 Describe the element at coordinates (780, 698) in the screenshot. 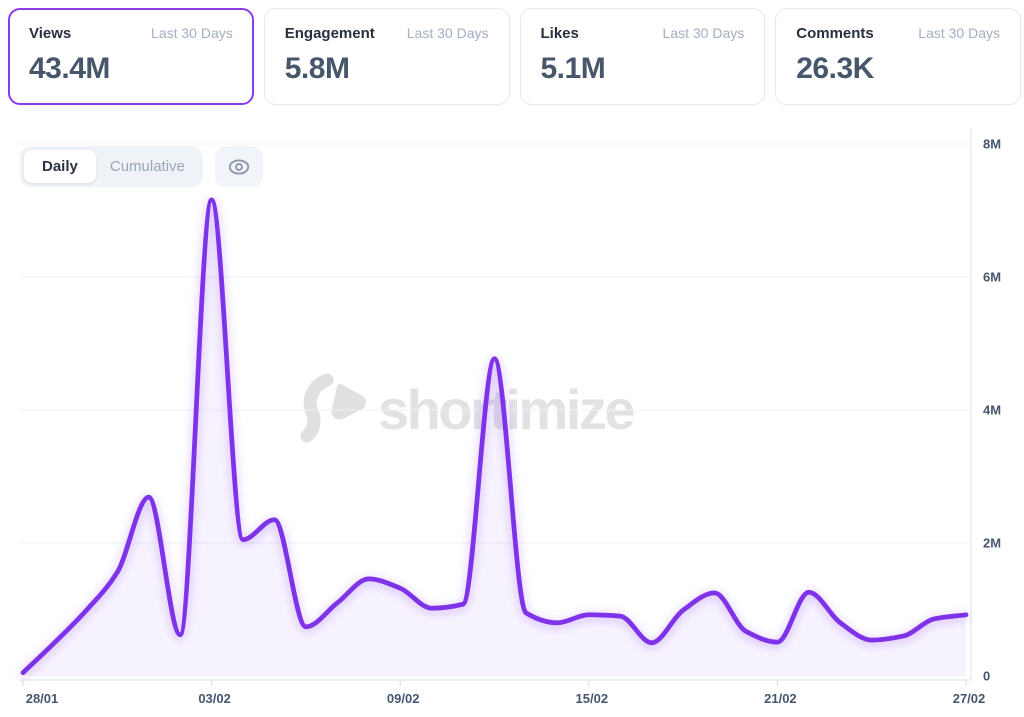

I see `x-tick-label: 21/02` at that location.